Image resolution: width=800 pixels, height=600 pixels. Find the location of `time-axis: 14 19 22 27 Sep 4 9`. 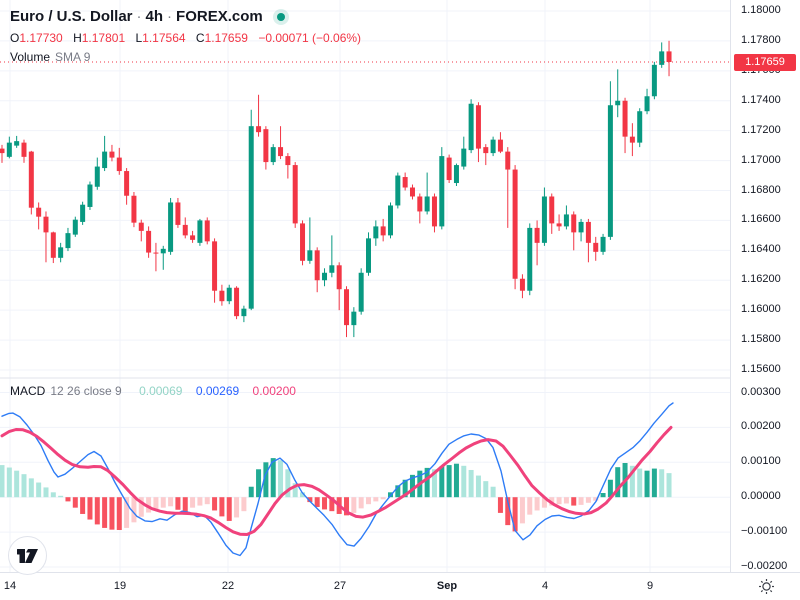

time-axis: 14 19 22 27 Sep 4 9 is located at coordinates (400, 586).